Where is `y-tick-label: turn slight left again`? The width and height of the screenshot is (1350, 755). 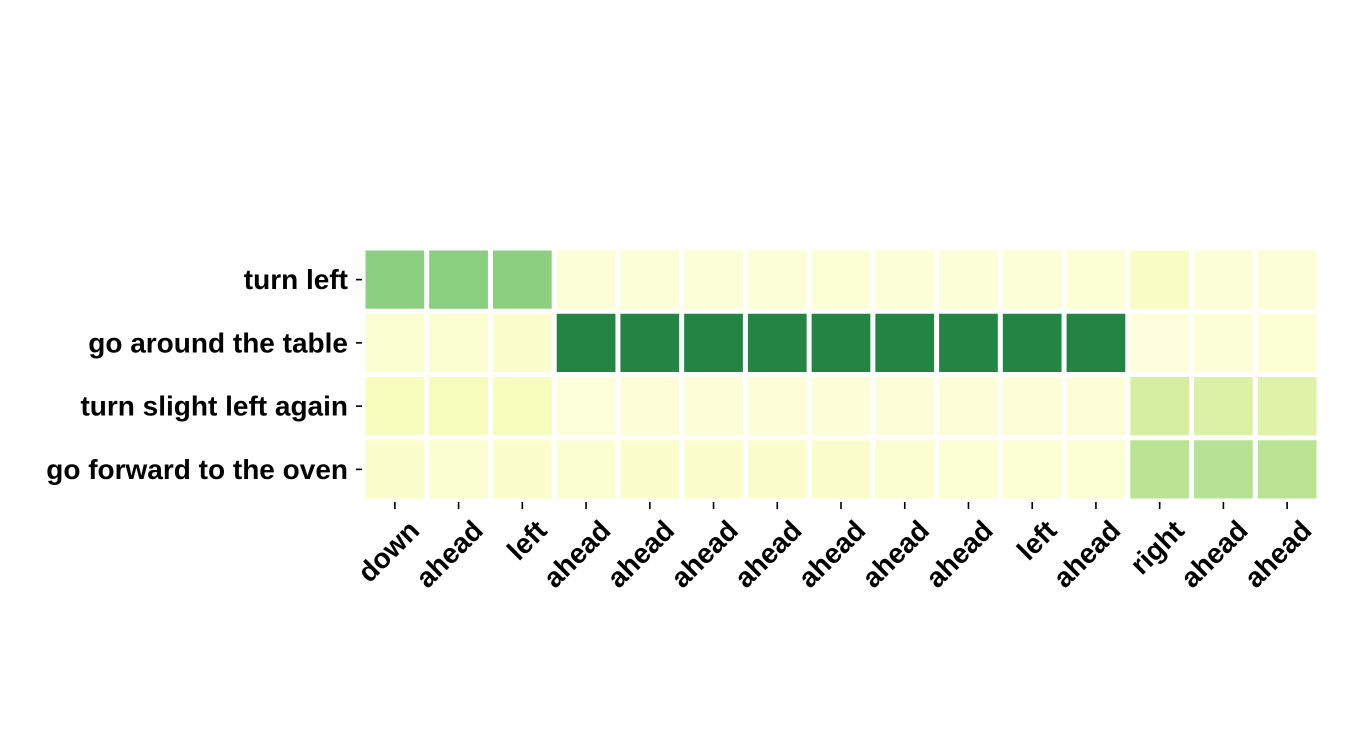
y-tick-label: turn slight left again is located at coordinates (214, 406).